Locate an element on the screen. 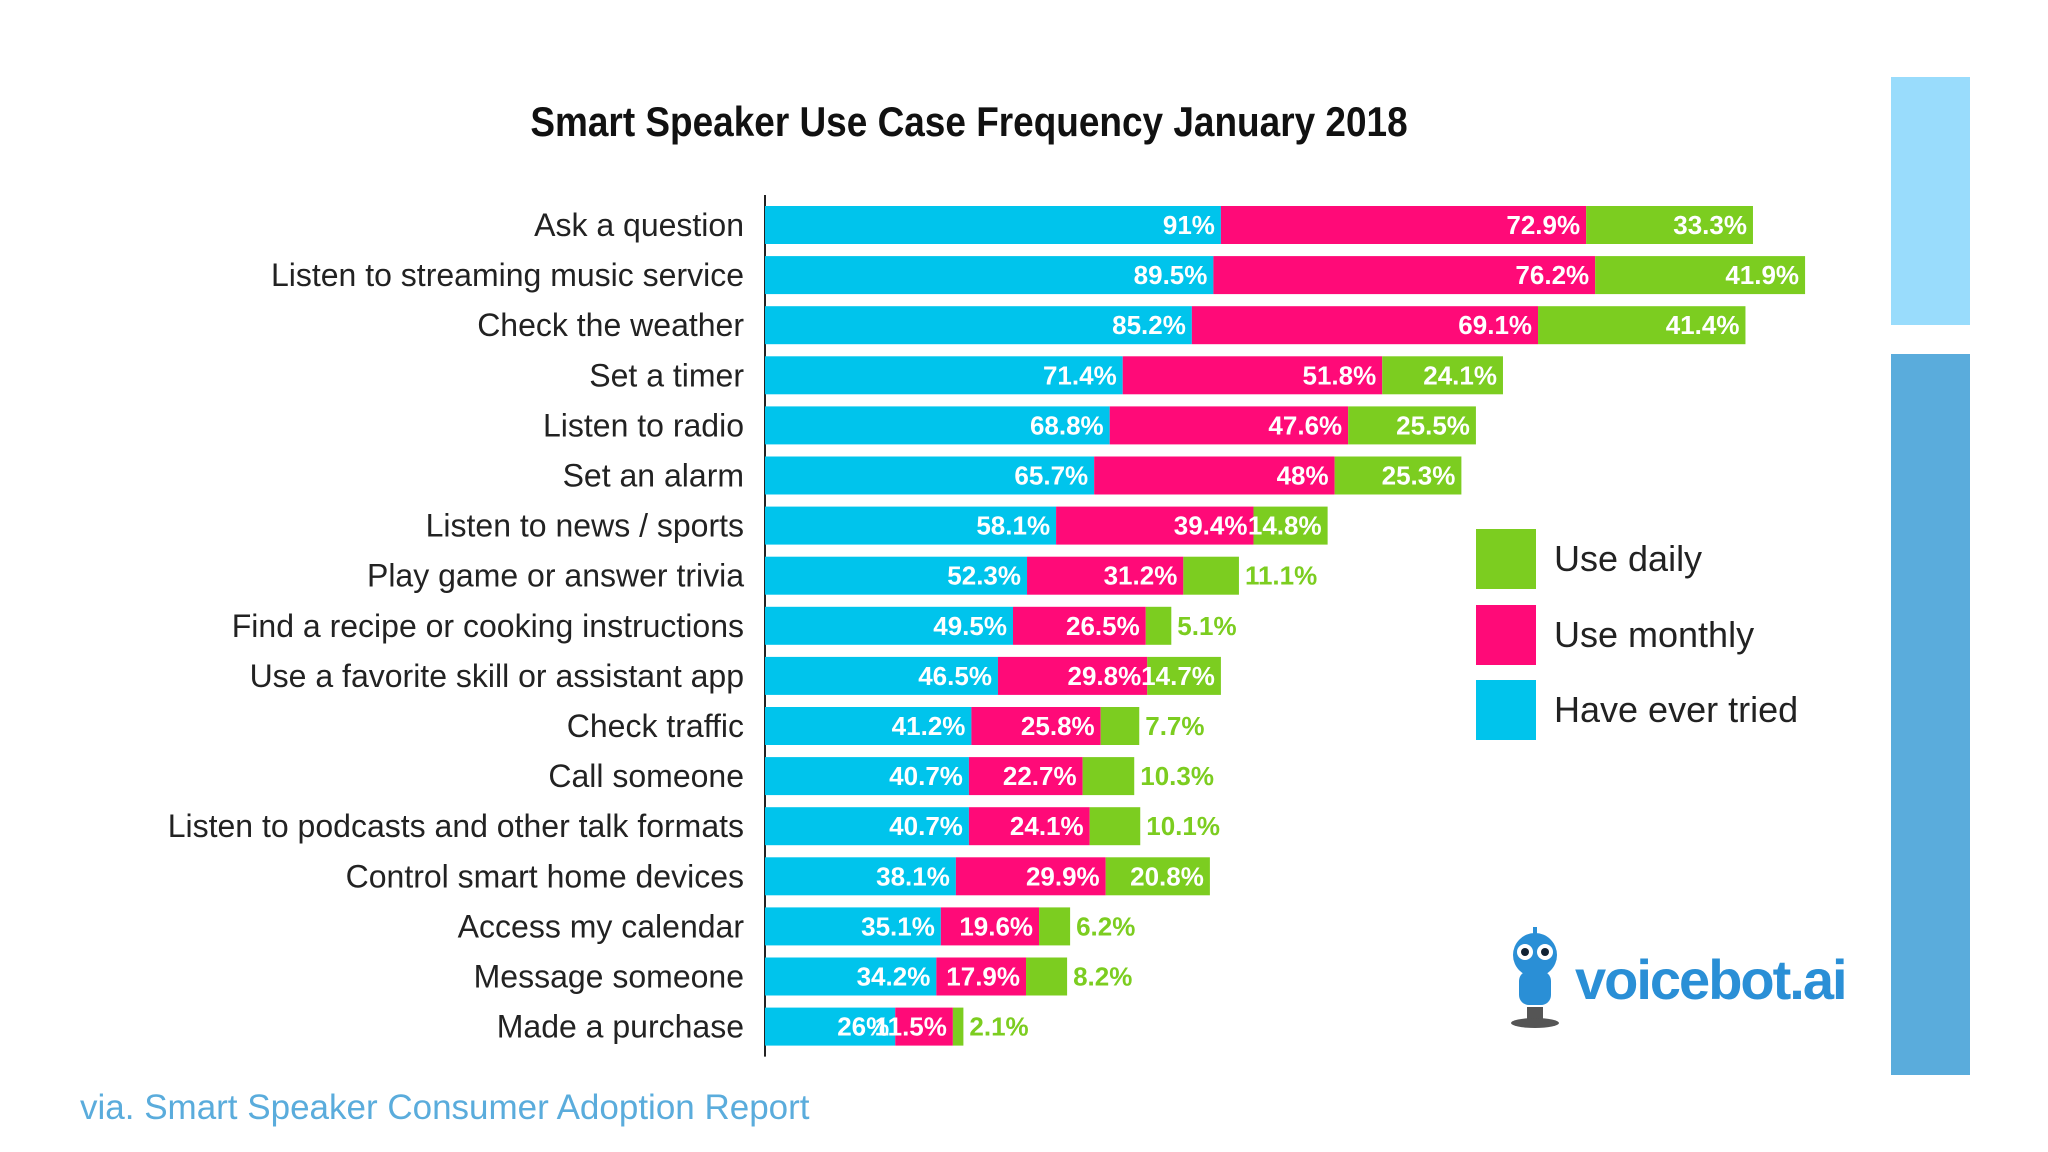  category-label: Control smart home devices is located at coordinates (545, 876).